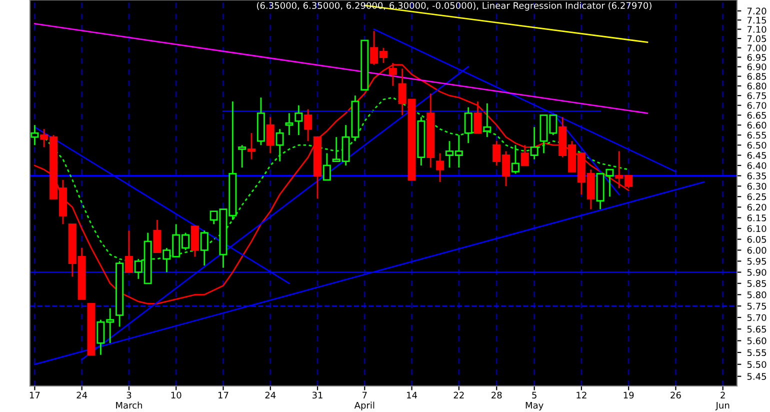 This screenshot has height=412, width=770. What do you see at coordinates (459, 395) in the screenshot?
I see `x-tick-label: 22` at bounding box center [459, 395].